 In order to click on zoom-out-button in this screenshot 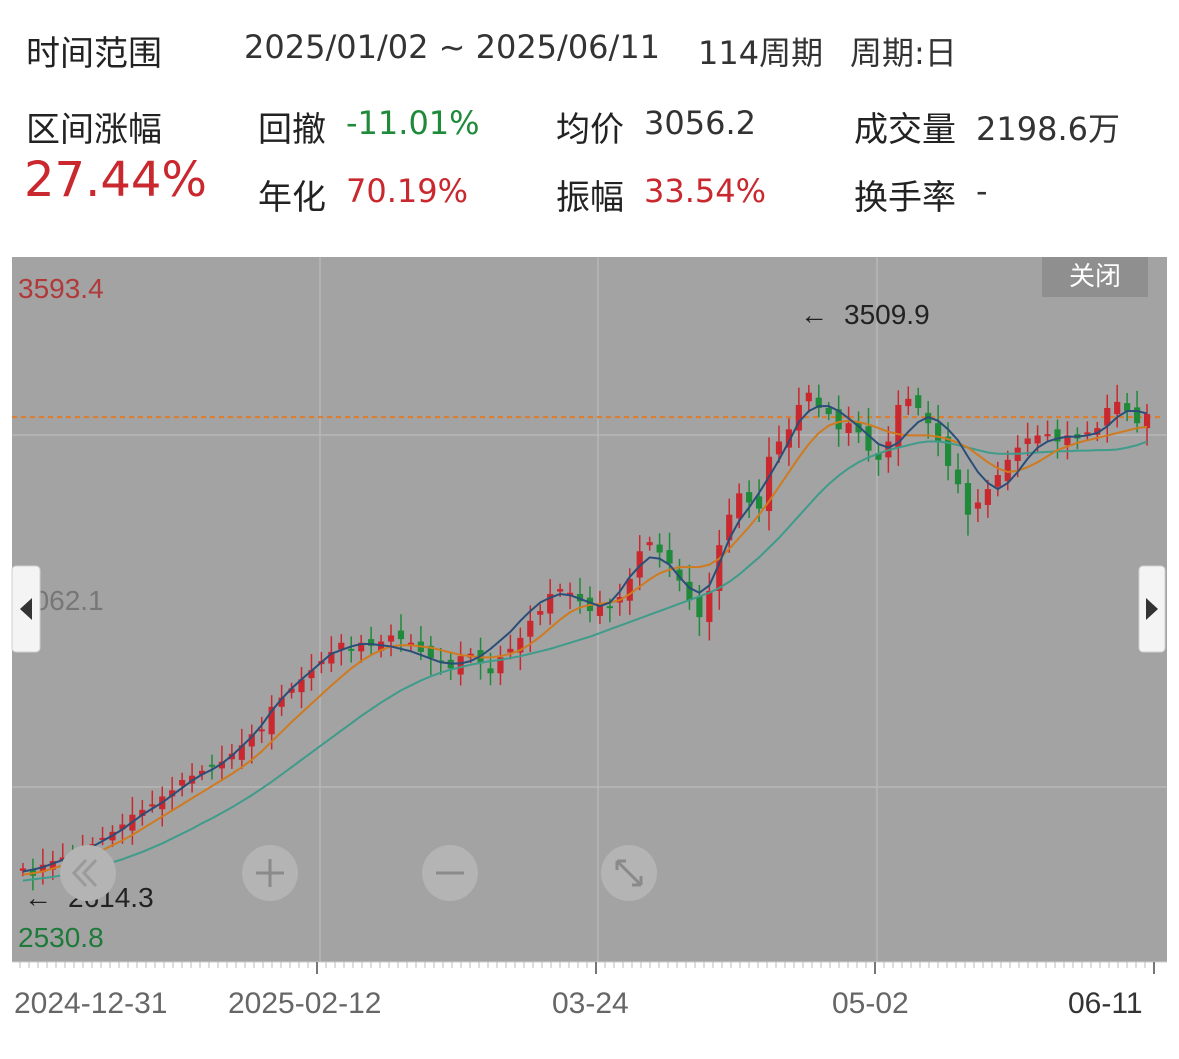, I will do `click(450, 873)`.